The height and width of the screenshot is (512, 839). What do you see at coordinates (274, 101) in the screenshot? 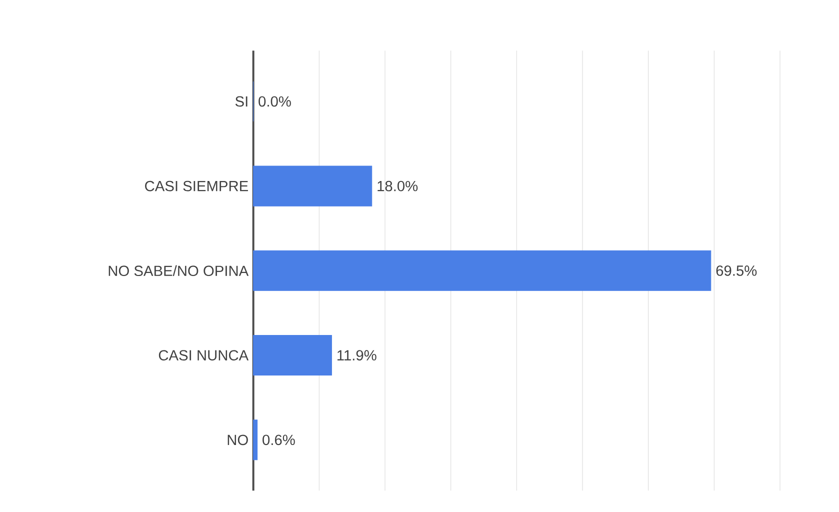
I see `data-label: 0.0%` at bounding box center [274, 101].